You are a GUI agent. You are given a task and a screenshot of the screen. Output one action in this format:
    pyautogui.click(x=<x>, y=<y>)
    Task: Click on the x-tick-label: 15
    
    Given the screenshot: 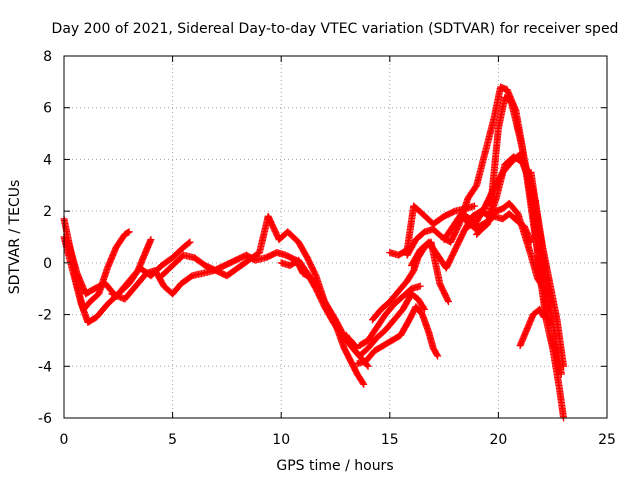 What is the action you would take?
    pyautogui.click(x=390, y=440)
    